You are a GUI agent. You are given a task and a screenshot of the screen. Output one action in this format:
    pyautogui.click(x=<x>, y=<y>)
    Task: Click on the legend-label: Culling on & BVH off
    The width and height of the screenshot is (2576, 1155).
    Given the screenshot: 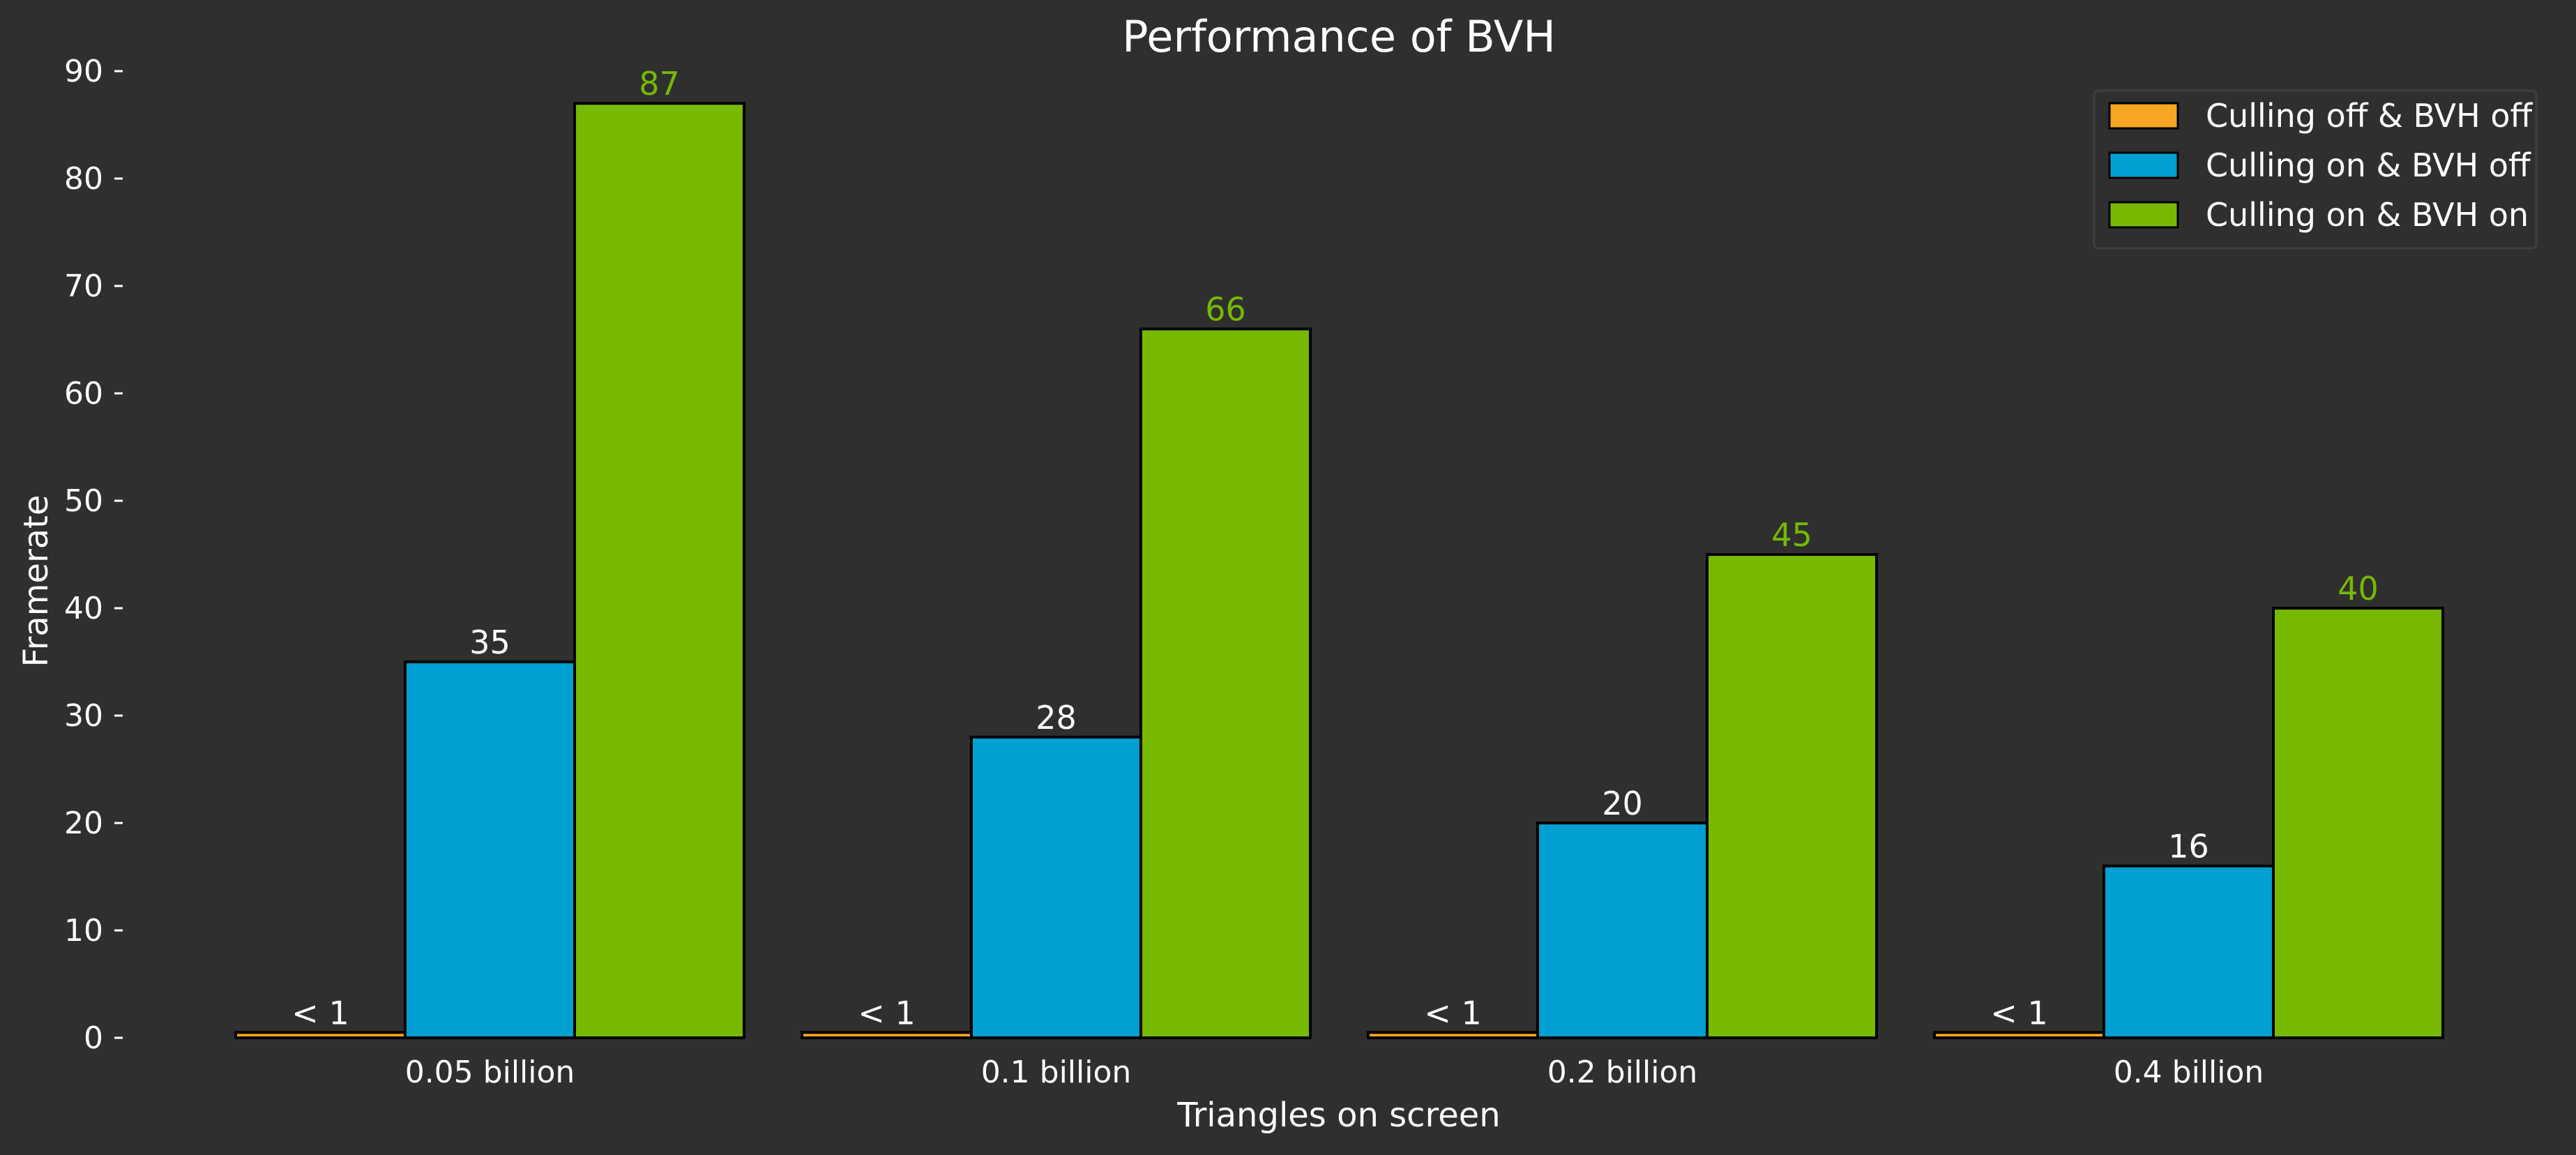 What is the action you would take?
    pyautogui.click(x=2368, y=165)
    